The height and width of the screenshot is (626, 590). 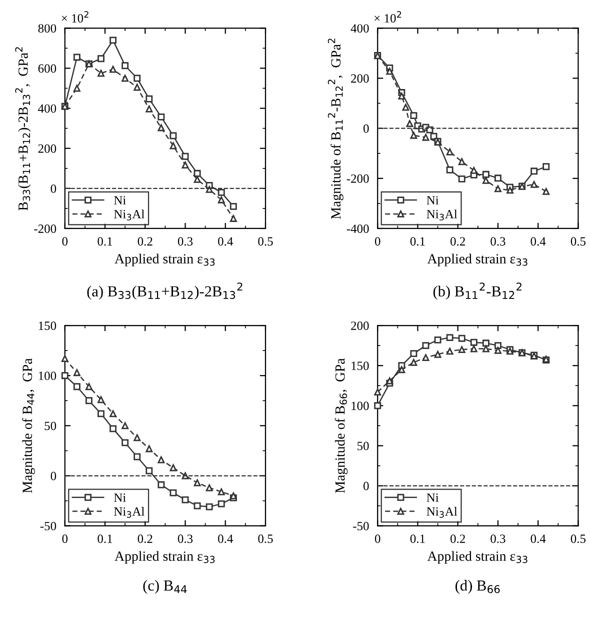 I want to click on text: (b) B$_{11}$$^{2}$-B$_{12}$$^{2}$, so click(x=477, y=291).